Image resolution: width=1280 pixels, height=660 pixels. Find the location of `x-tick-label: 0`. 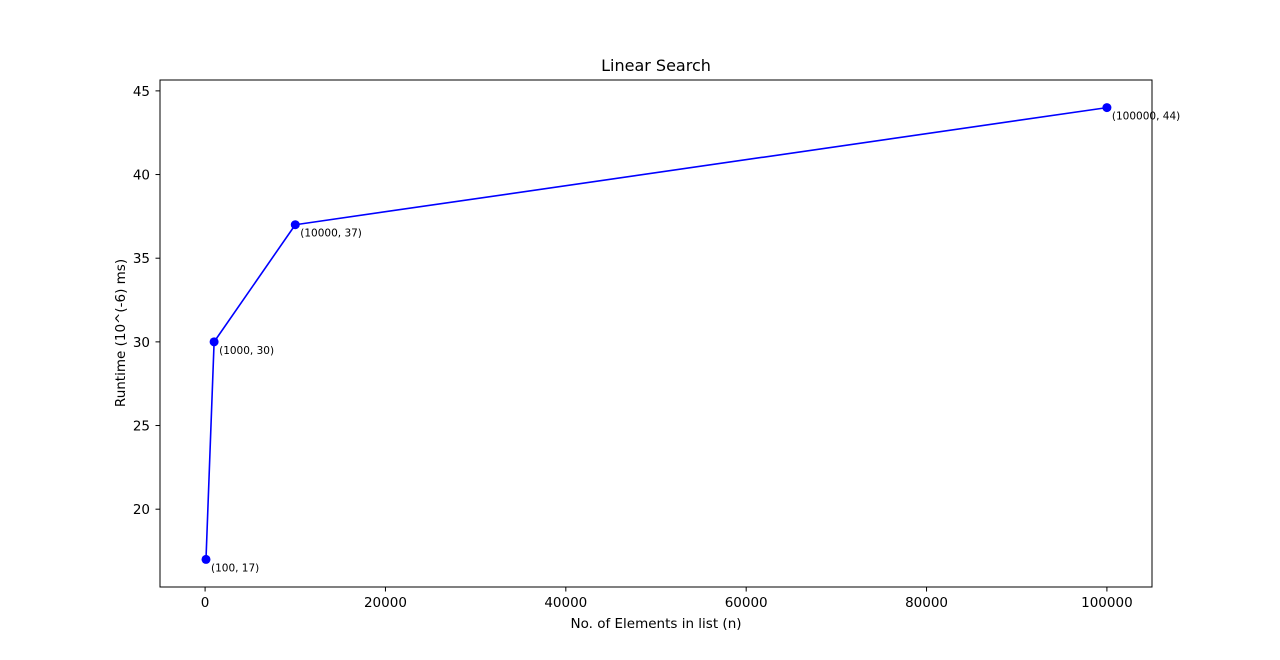

x-tick-label: 0 is located at coordinates (205, 603).